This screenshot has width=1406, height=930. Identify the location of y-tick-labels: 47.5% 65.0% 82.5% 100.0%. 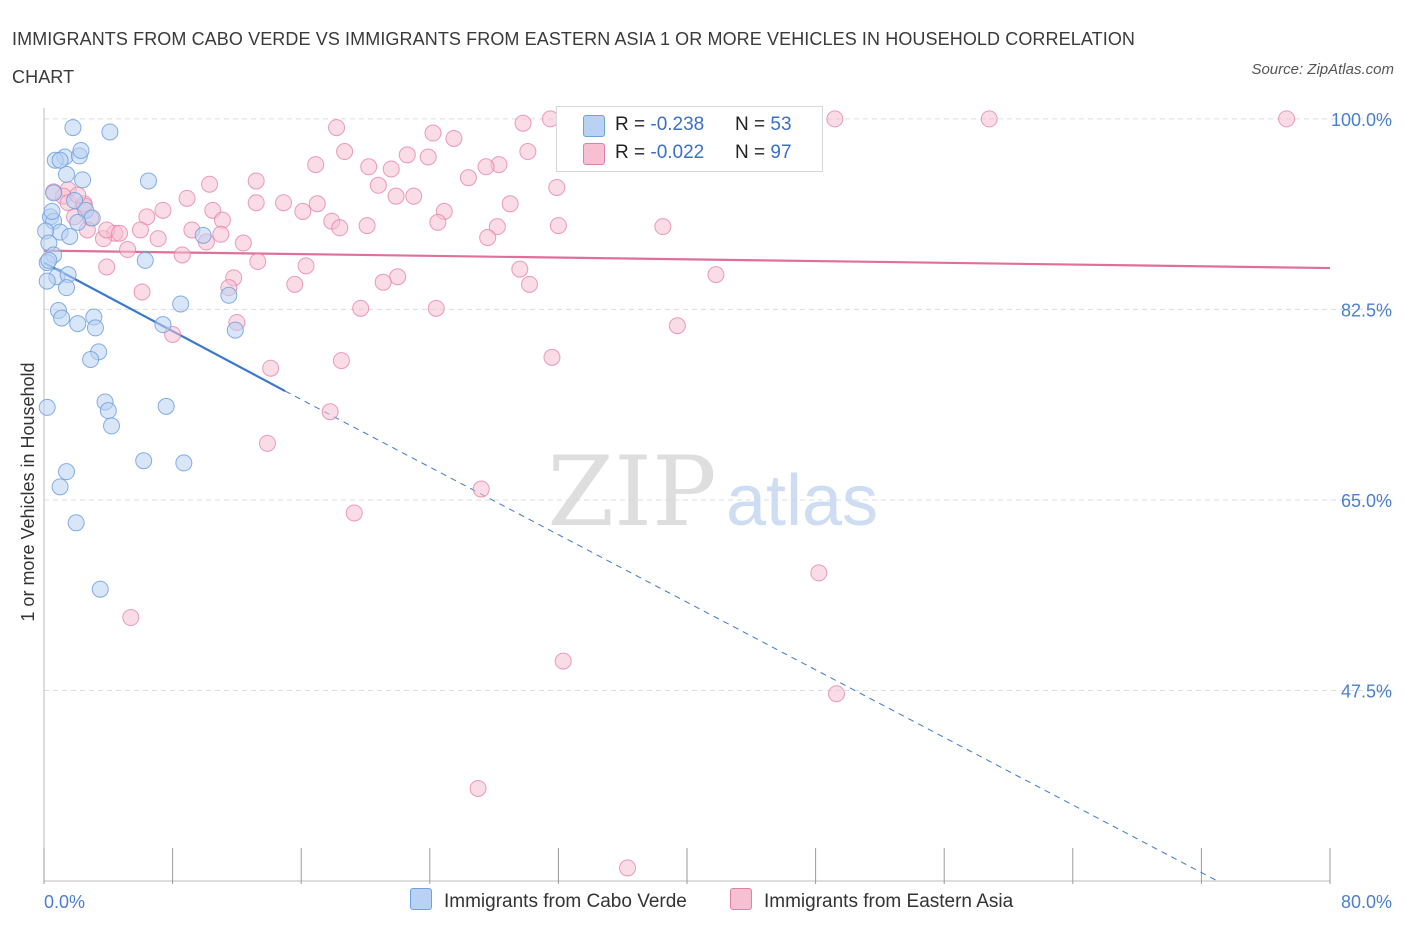
(1361, 406).